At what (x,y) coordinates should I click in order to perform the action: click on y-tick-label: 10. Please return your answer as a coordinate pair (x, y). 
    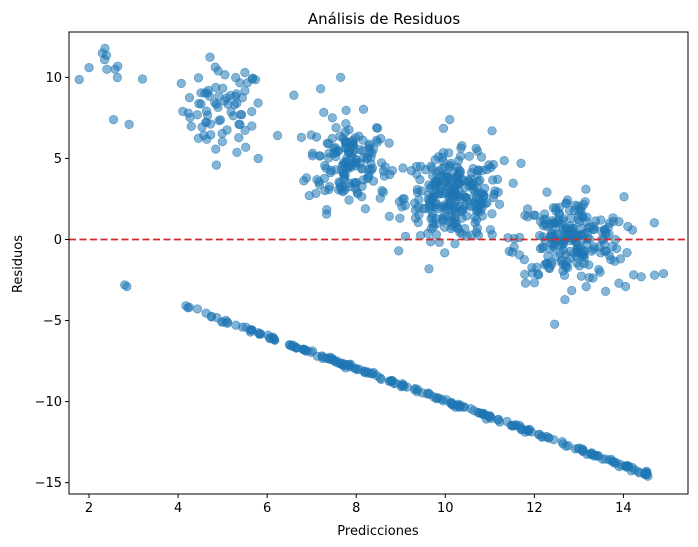
    Looking at the image, I should click on (53, 78).